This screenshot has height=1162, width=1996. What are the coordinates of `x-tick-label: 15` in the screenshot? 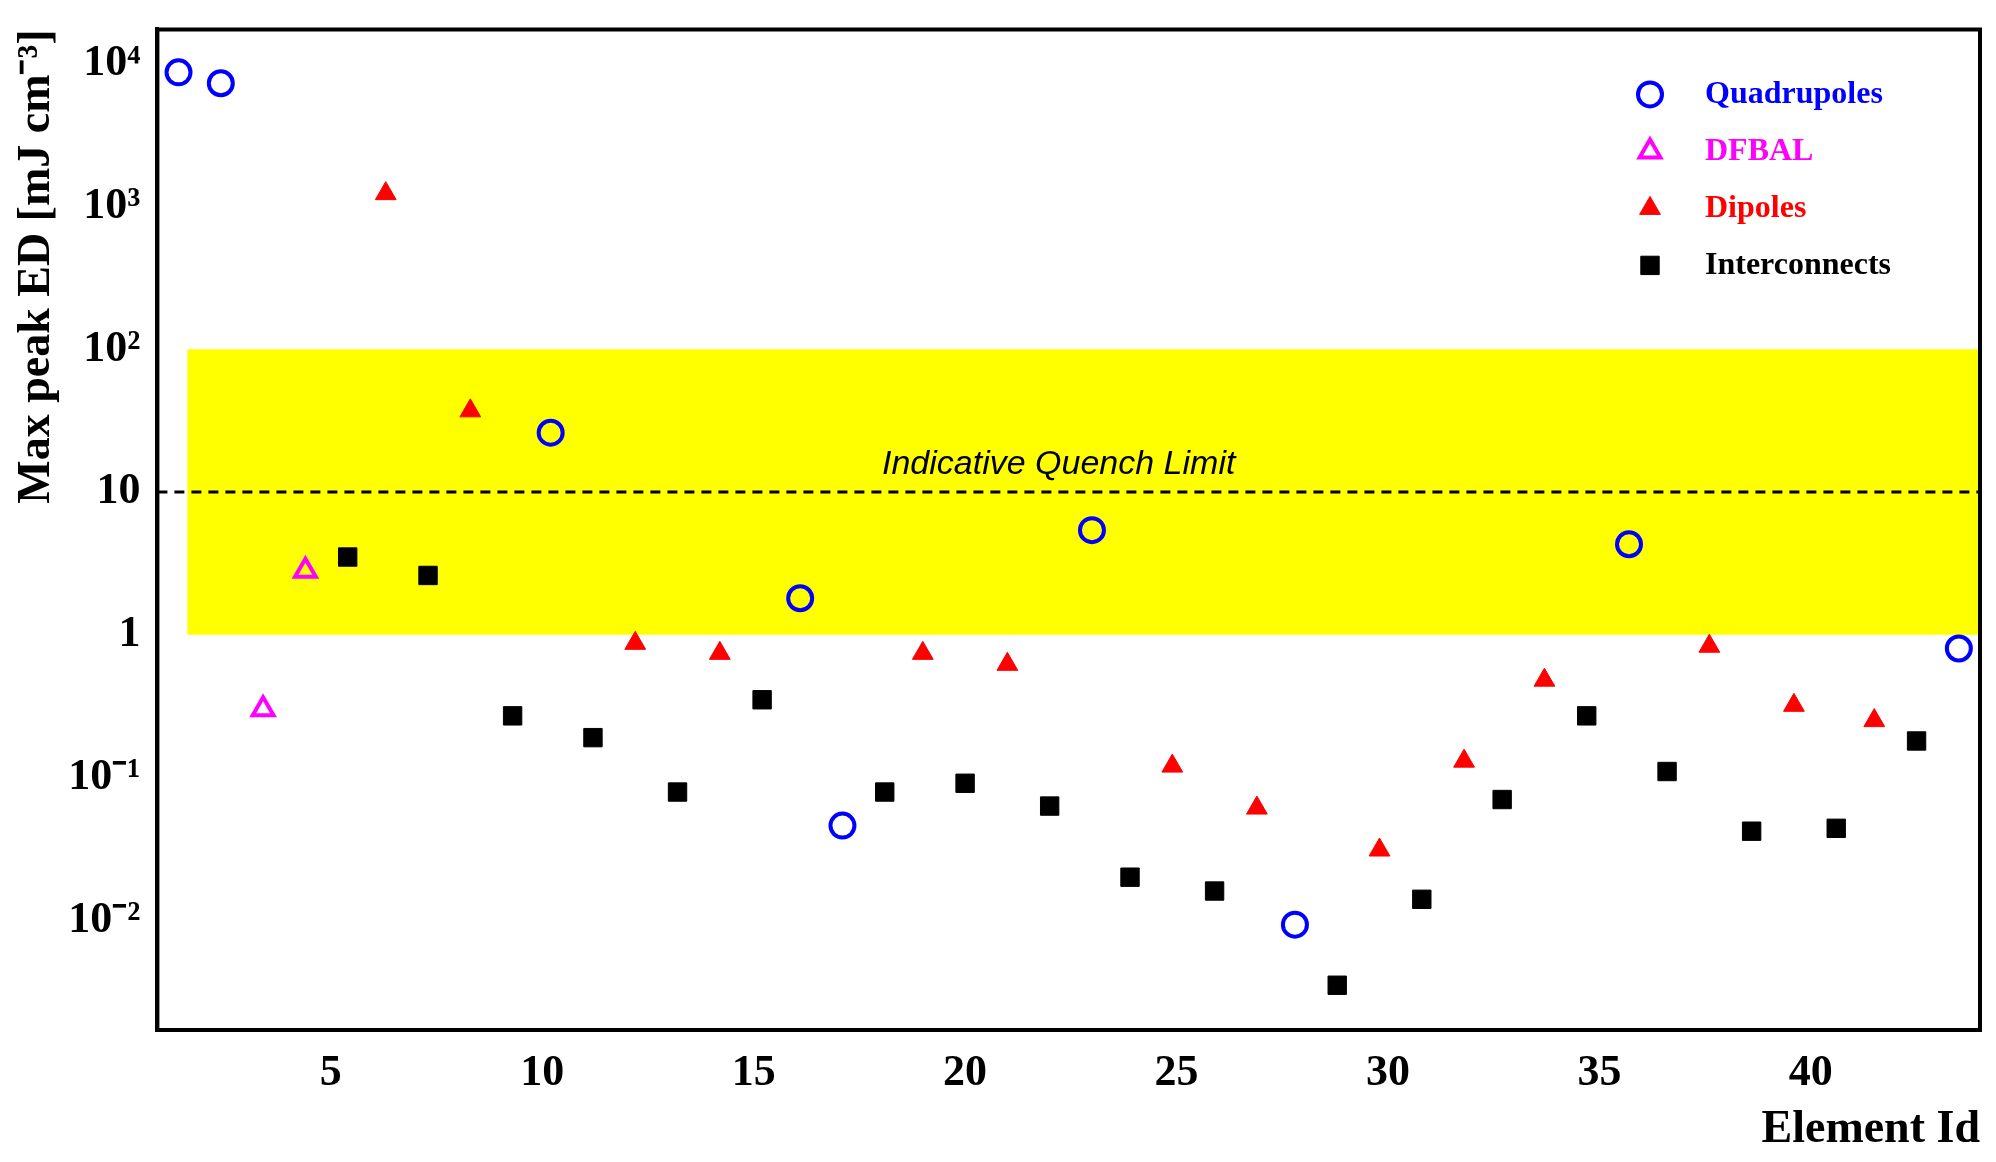 It's located at (753, 1070).